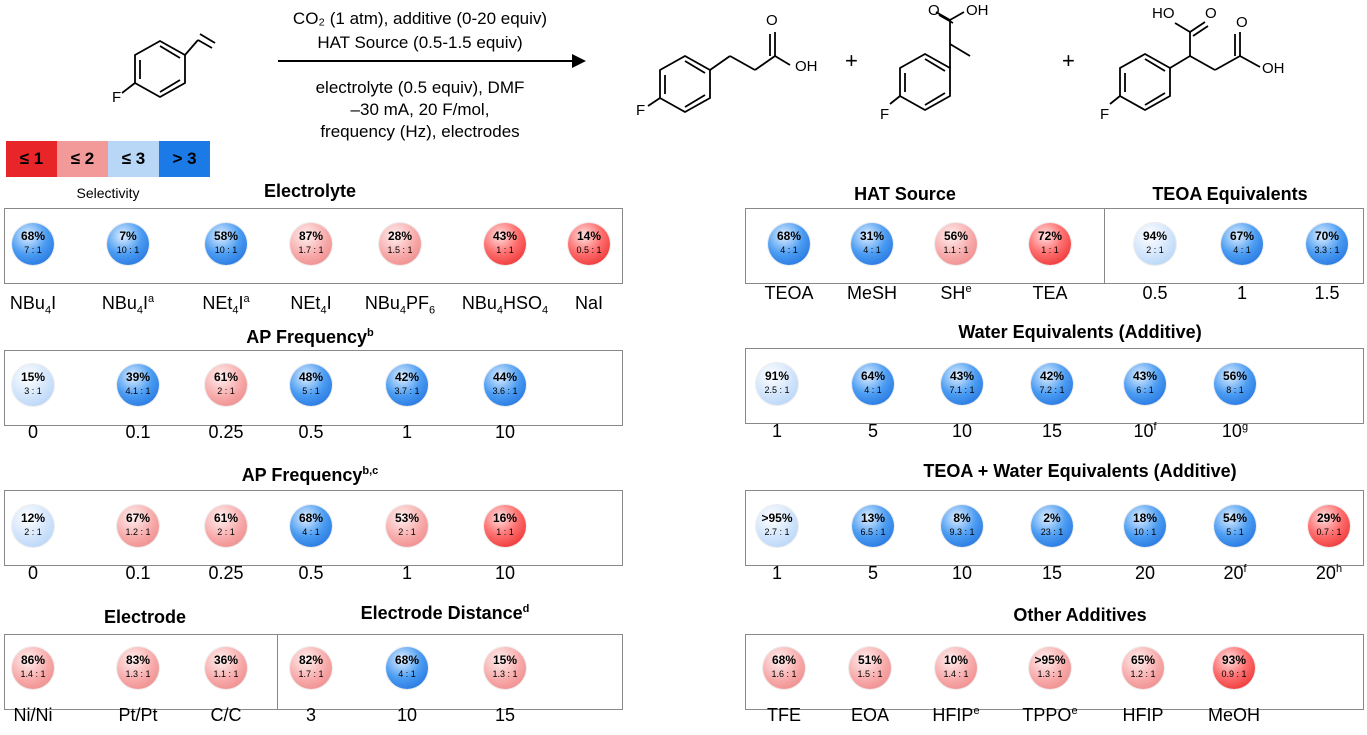 The image size is (1367, 735). Describe the element at coordinates (226, 236) in the screenshot. I see `yield-value: 58%` at that location.